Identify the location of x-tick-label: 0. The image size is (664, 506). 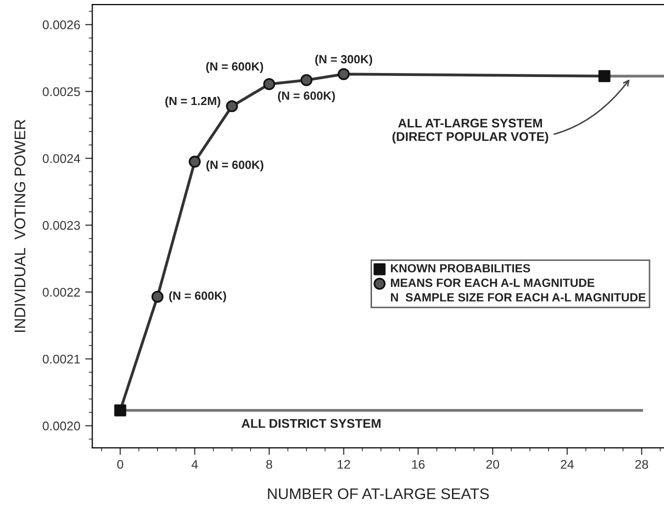
(120, 464).